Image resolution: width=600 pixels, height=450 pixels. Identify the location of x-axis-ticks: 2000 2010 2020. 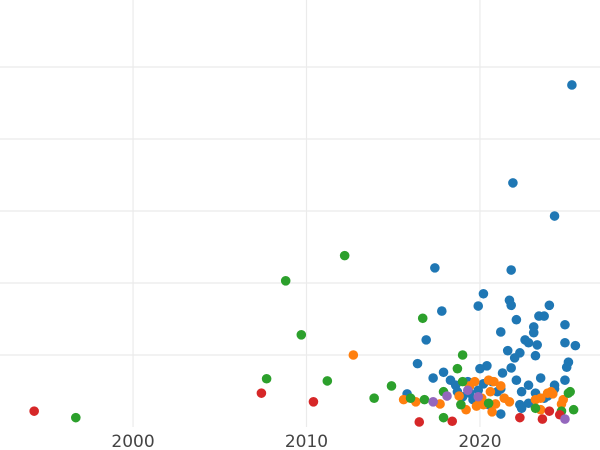
(306, 441).